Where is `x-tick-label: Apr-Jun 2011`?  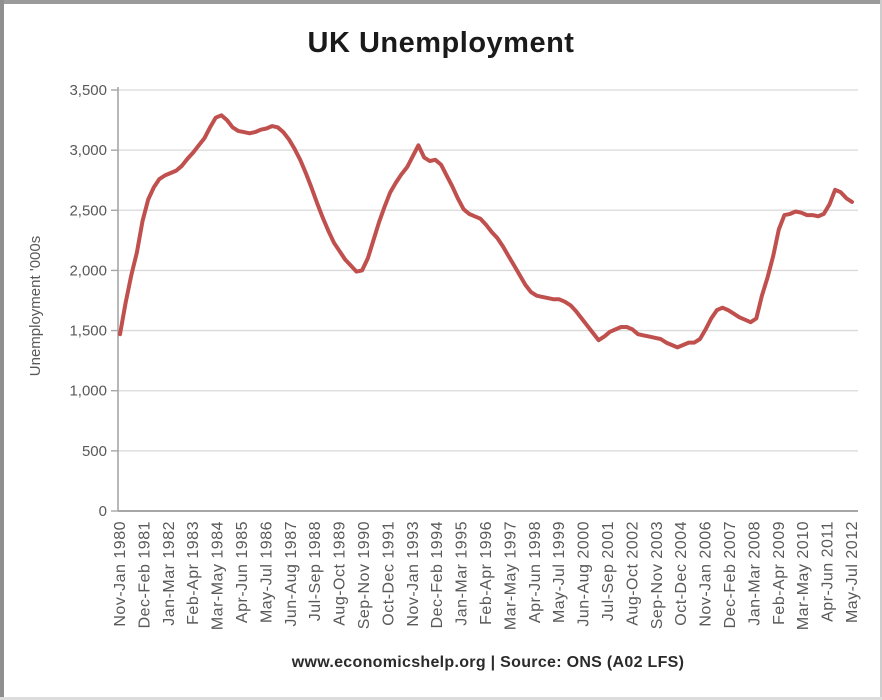 x-tick-label: Apr-Jun 2011 is located at coordinates (828, 571).